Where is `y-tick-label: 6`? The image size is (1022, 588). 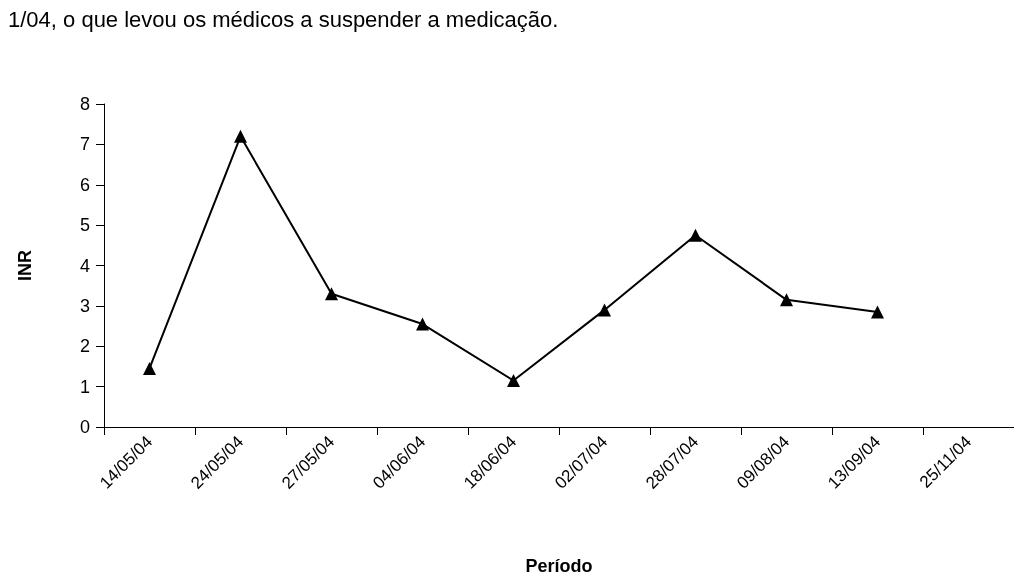 y-tick-label: 6 is located at coordinates (84, 184).